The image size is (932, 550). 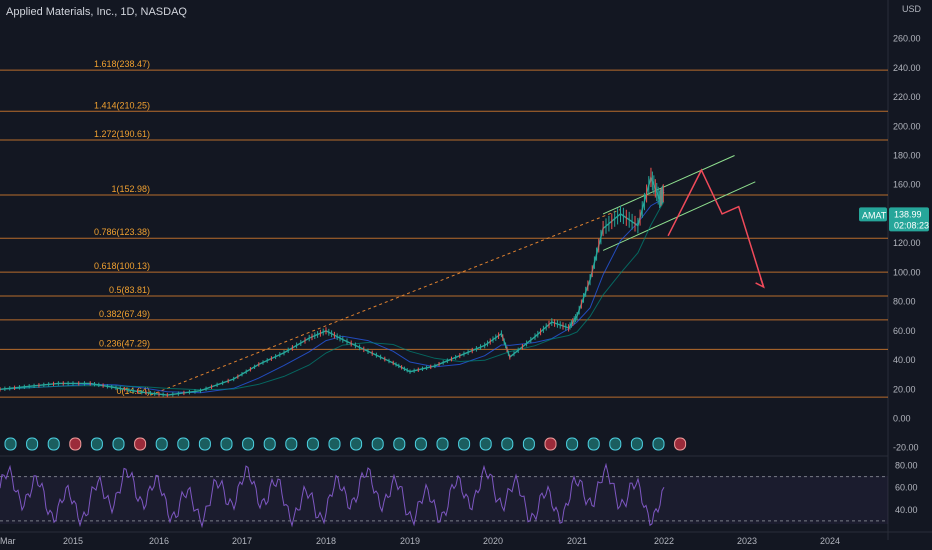 What do you see at coordinates (159, 541) in the screenshot?
I see `time-axis-tick: 2016` at bounding box center [159, 541].